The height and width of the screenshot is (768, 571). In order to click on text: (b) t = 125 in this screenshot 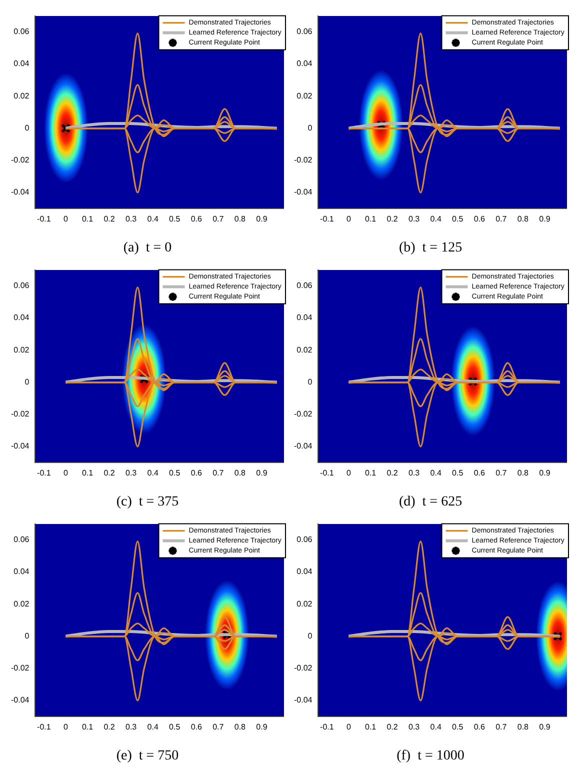, I will do `click(430, 248)`.